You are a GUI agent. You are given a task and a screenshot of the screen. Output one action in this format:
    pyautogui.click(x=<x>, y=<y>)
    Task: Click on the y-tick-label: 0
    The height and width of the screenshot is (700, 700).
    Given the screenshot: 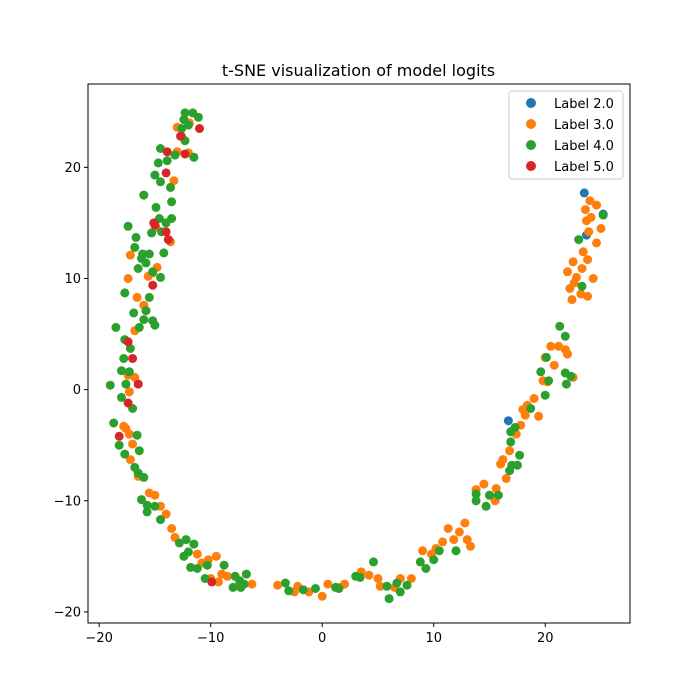 What is the action you would take?
    pyautogui.click(x=77, y=390)
    